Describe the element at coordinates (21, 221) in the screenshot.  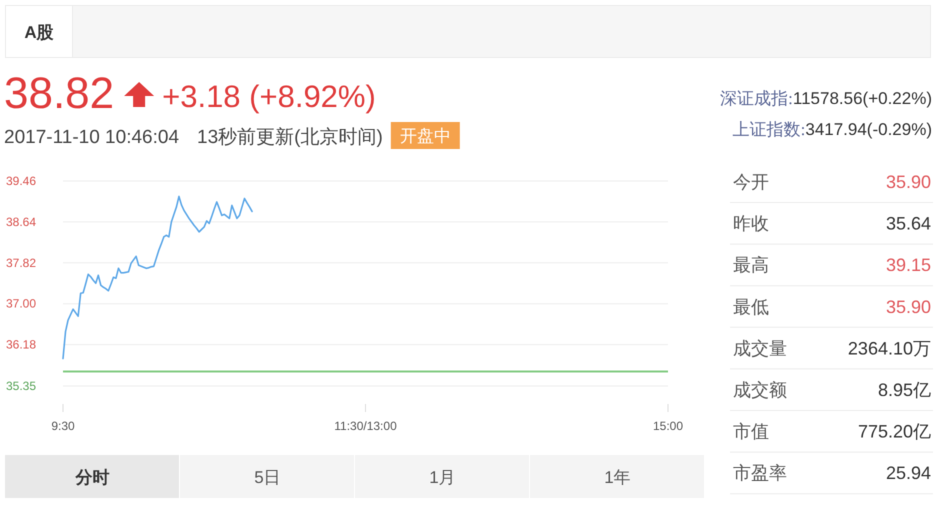
I see `y-tick-label: 38.64` at that location.